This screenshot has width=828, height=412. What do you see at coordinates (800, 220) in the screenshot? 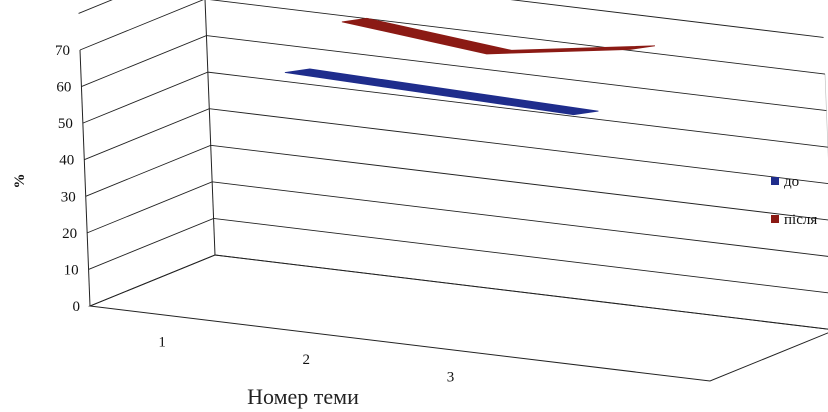
I see `legend-label: після` at bounding box center [800, 220].